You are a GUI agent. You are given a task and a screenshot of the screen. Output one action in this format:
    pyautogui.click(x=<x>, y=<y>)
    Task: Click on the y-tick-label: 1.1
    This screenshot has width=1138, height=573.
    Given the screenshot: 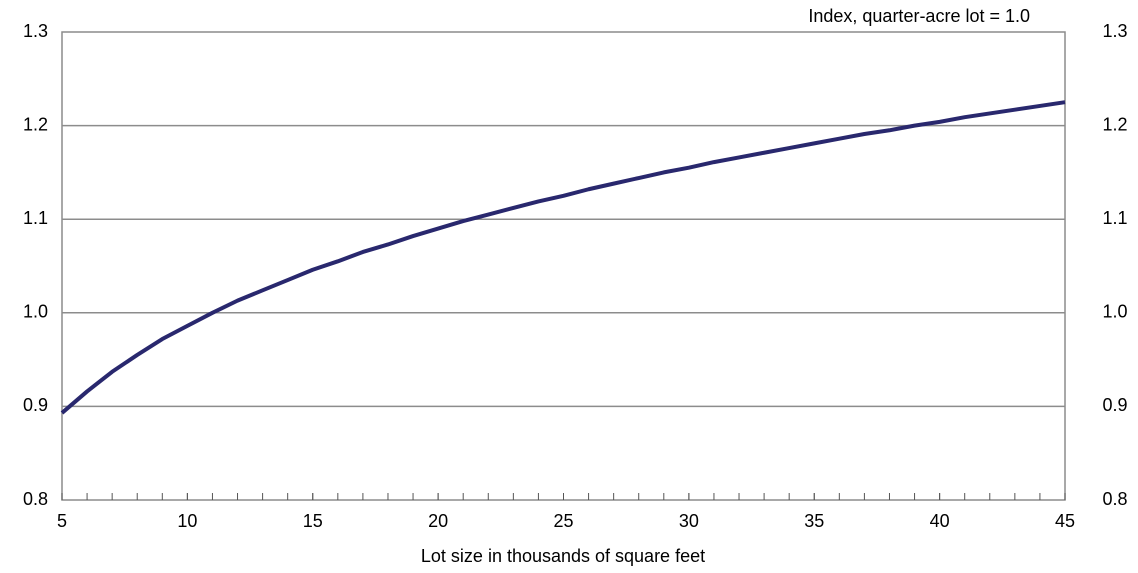 What is the action you would take?
    pyautogui.click(x=35, y=218)
    